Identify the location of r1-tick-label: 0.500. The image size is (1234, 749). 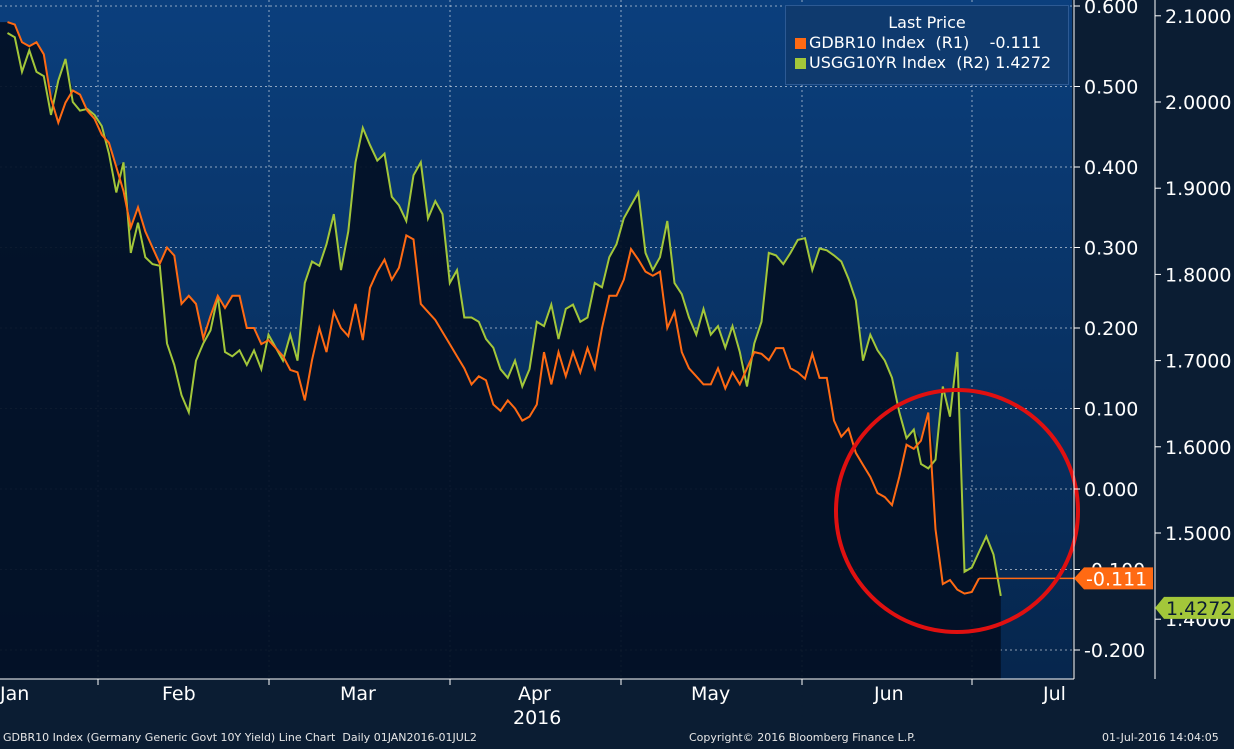
(1111, 88).